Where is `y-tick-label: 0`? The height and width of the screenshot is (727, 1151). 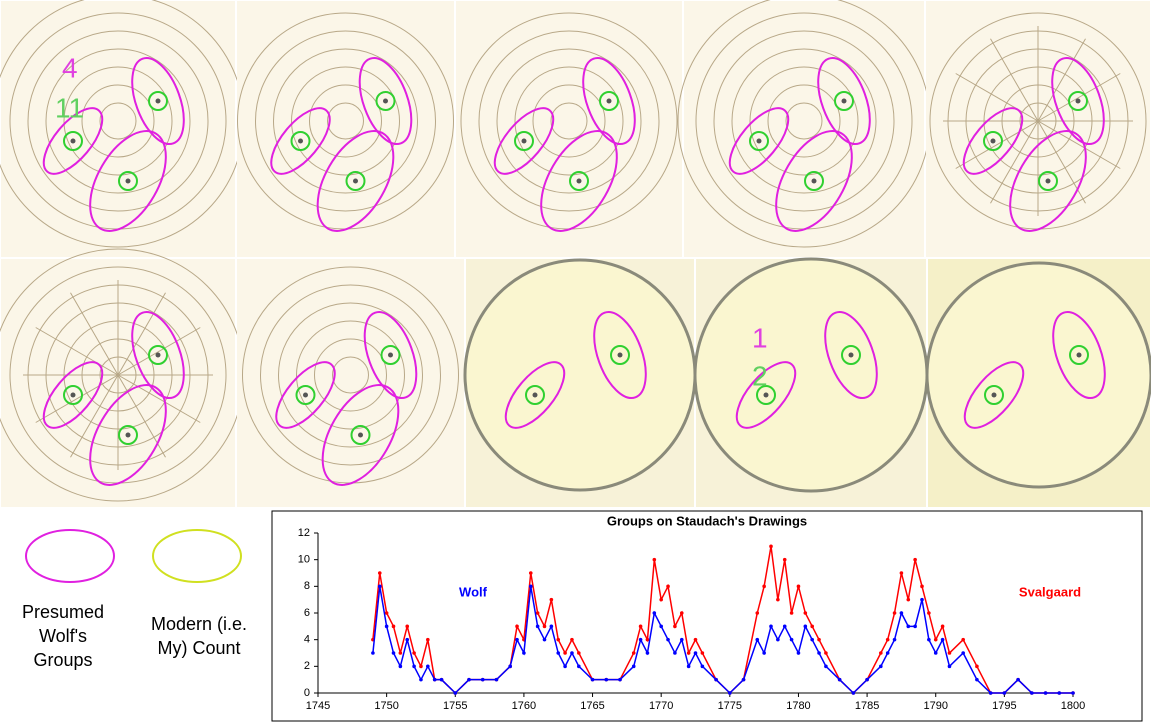 y-tick-label: 0 is located at coordinates (307, 693).